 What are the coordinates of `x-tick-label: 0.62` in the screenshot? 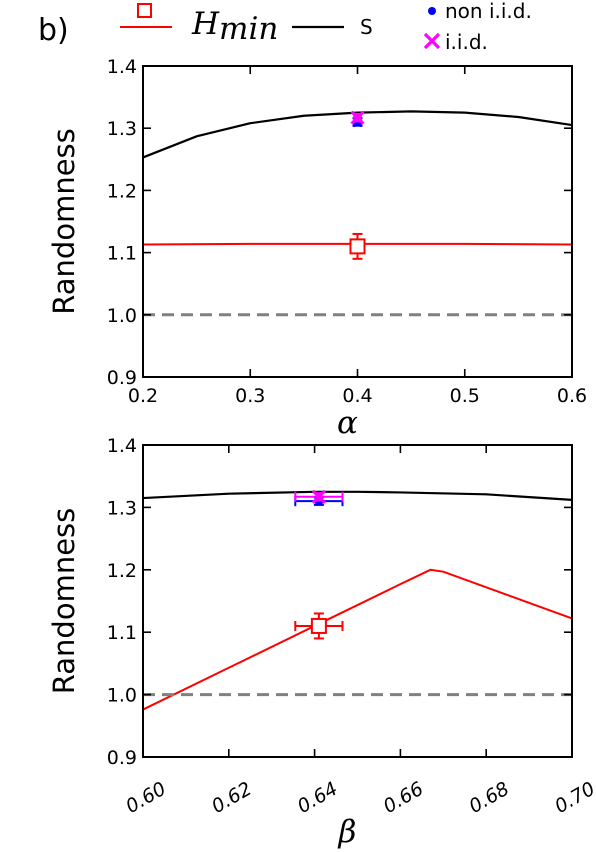 It's located at (232, 798).